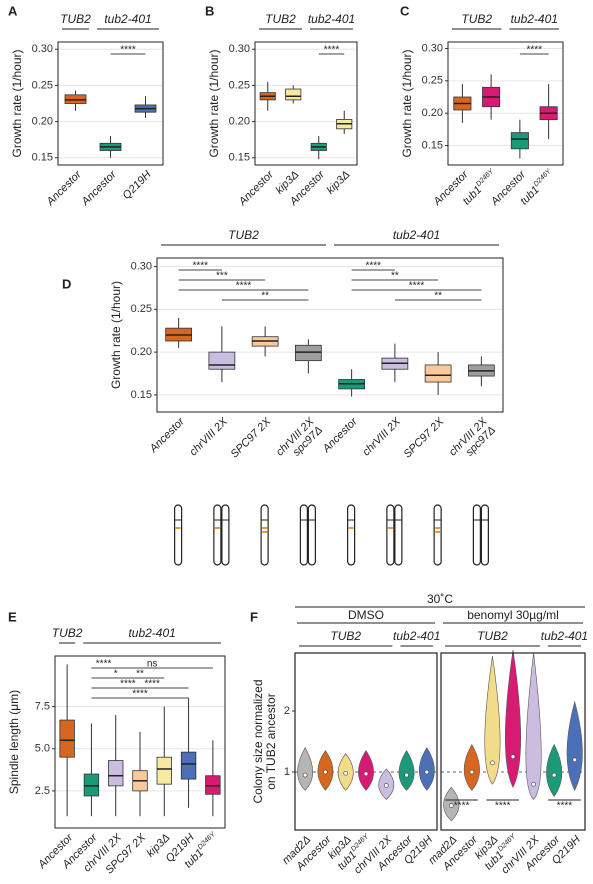  Describe the element at coordinates (287, 711) in the screenshot. I see `y-tick-label: 2` at that location.